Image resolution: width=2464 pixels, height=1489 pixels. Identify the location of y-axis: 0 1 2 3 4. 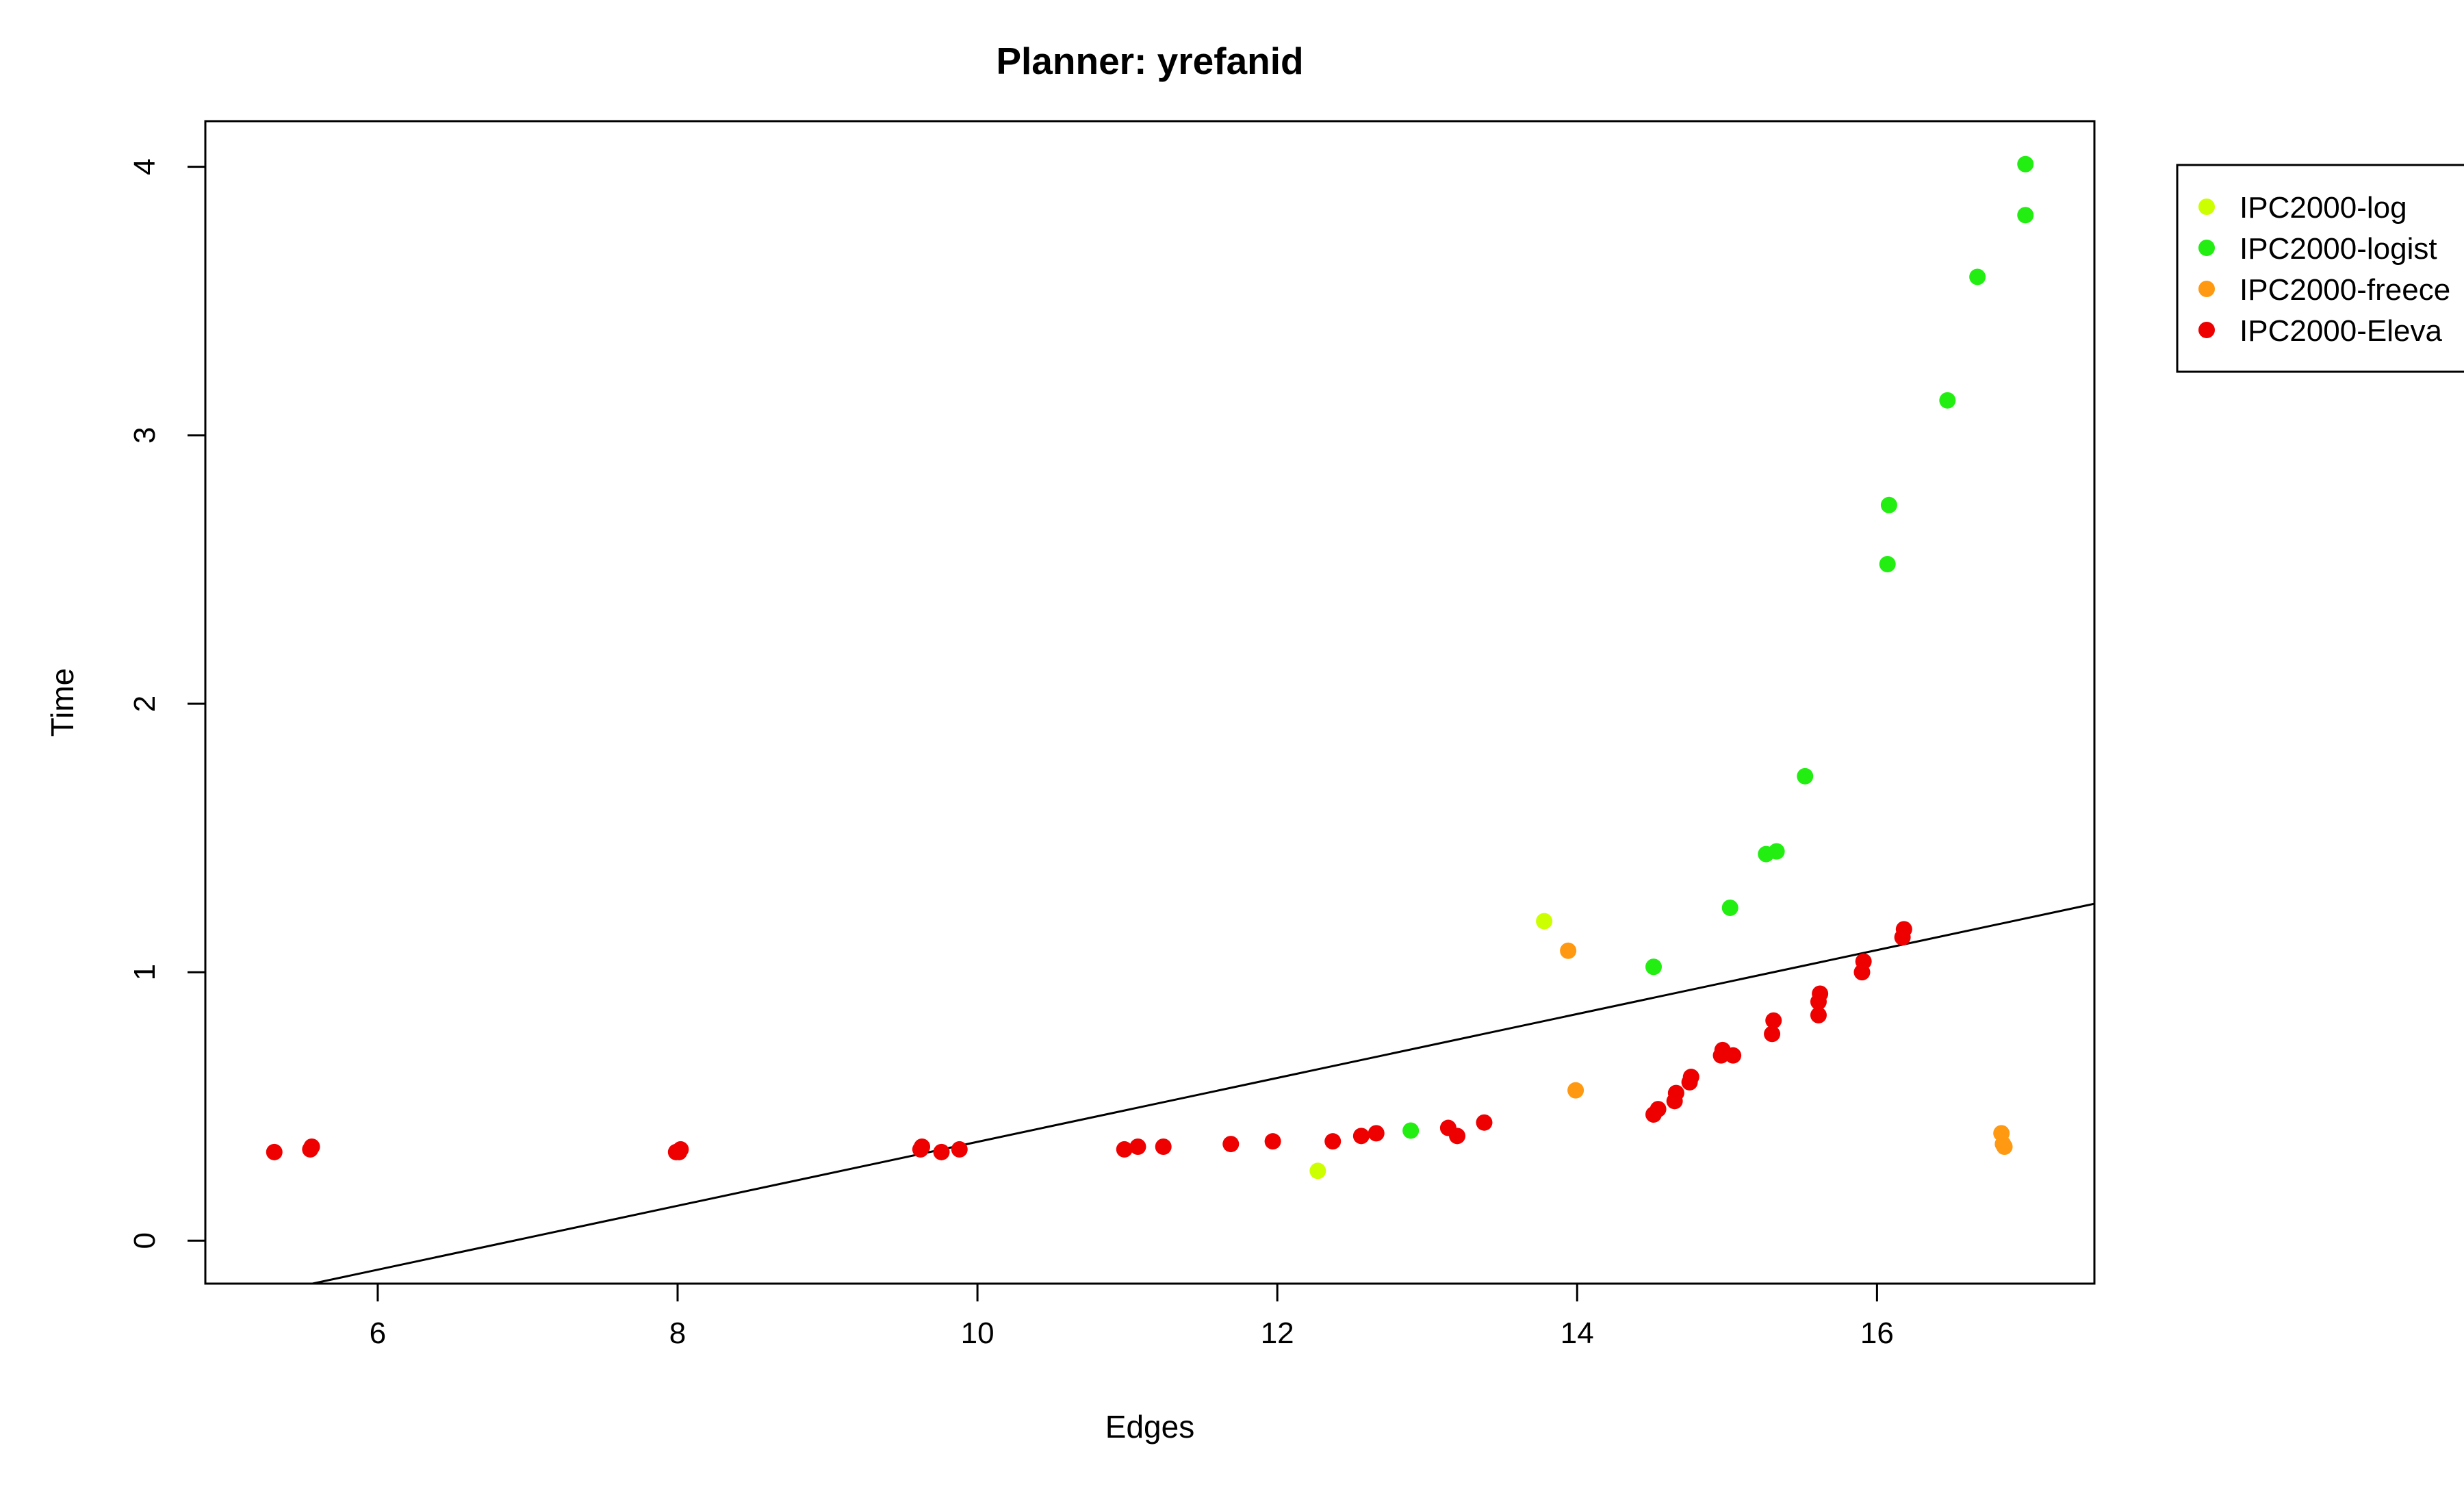
(167, 703).